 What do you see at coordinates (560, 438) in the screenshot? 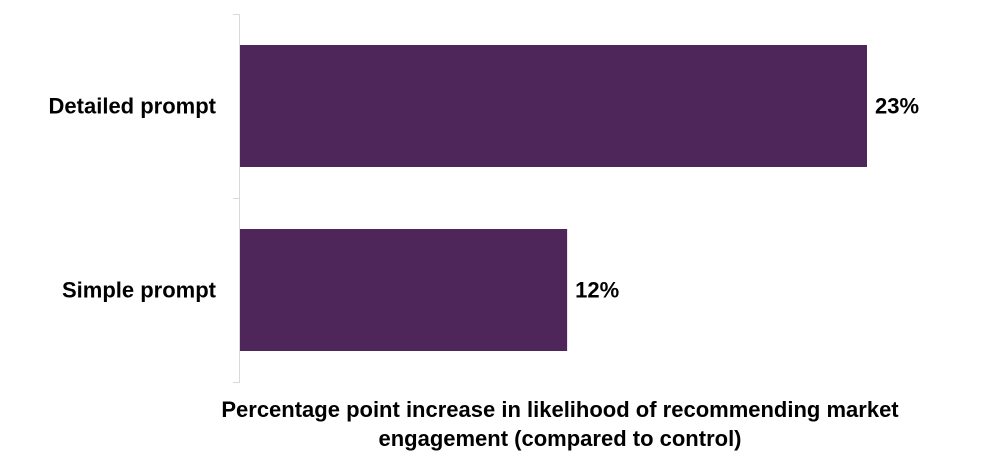
I see `x-axis-title-line-2: engagement (compared to control)` at bounding box center [560, 438].